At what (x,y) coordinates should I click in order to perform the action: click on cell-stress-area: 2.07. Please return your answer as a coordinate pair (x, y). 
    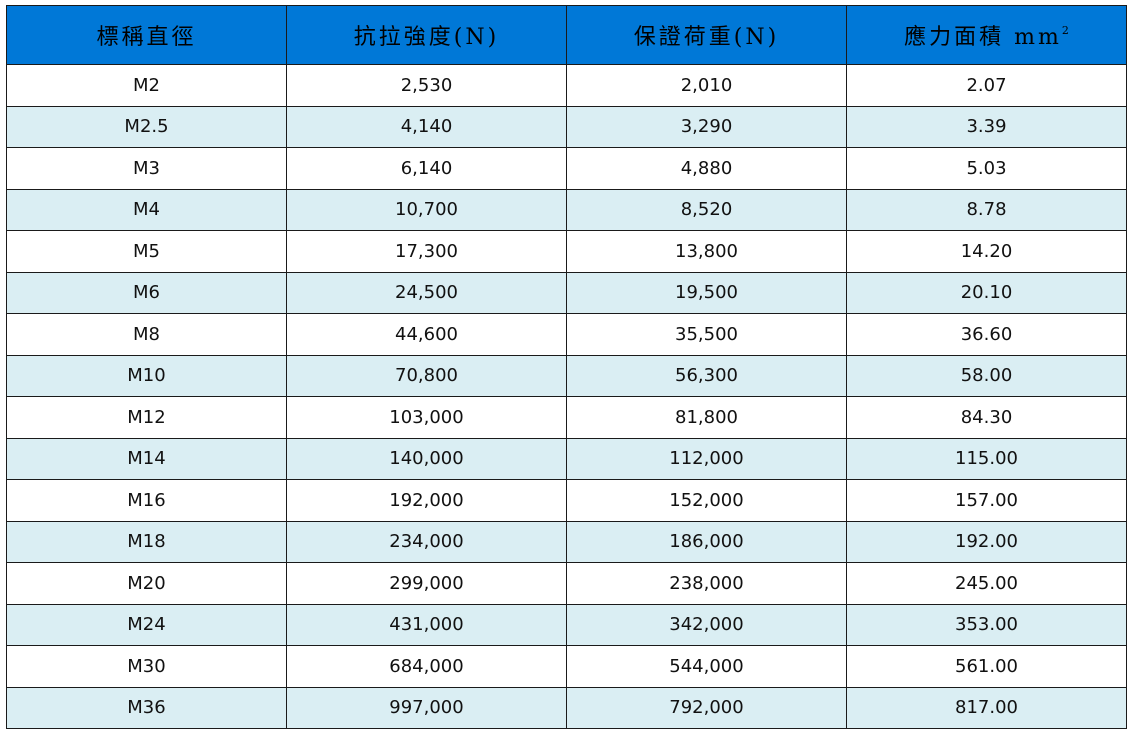
    Looking at the image, I should click on (986, 85).